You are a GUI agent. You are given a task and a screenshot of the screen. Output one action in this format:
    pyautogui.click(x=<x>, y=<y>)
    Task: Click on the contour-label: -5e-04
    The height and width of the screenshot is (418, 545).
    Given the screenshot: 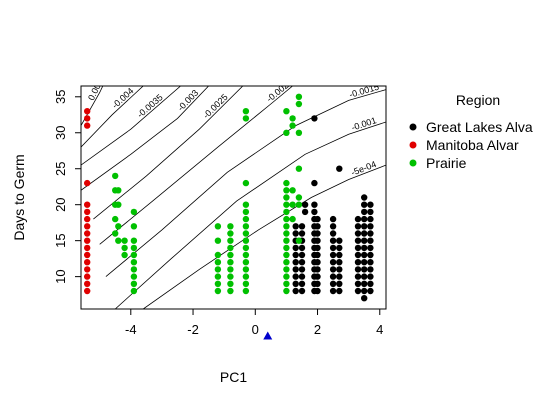 What is the action you would take?
    pyautogui.click(x=364, y=168)
    